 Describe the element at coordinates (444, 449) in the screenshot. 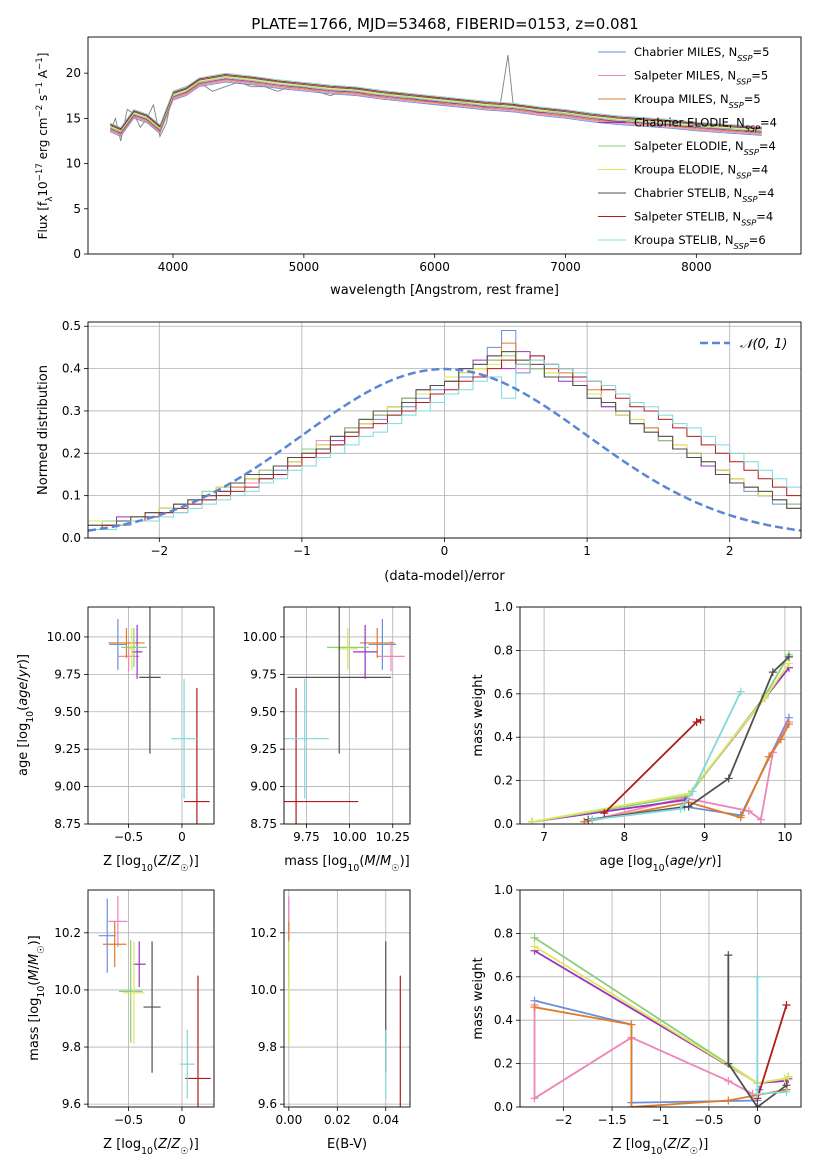

I see `normal-reference-curve` at that location.